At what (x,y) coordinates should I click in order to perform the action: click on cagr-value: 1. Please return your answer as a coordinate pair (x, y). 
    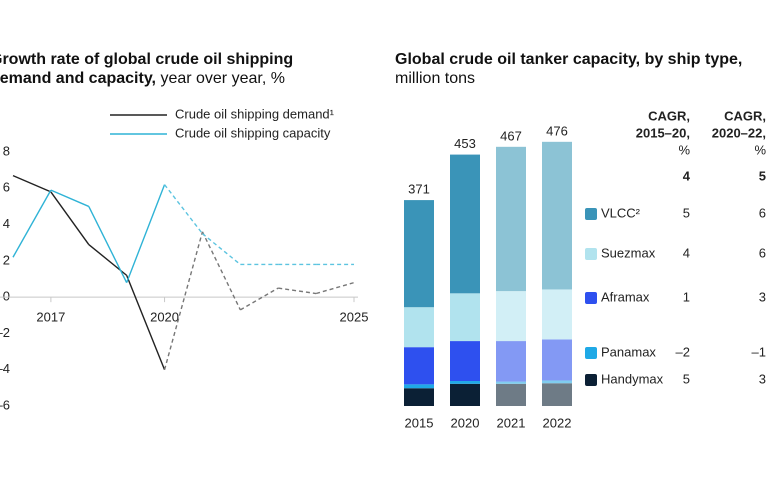
    Looking at the image, I should click on (686, 296).